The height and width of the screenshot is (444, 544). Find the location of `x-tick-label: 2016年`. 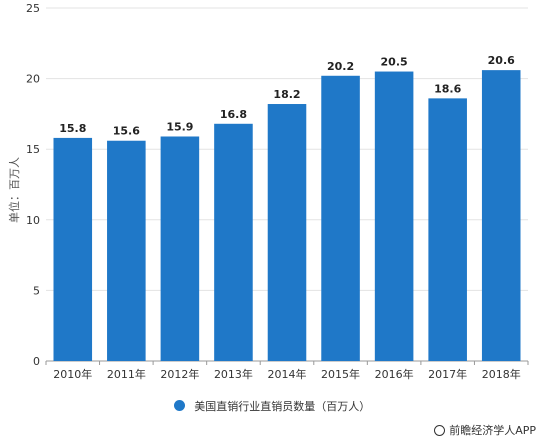

x-tick-label: 2016年 is located at coordinates (394, 374).